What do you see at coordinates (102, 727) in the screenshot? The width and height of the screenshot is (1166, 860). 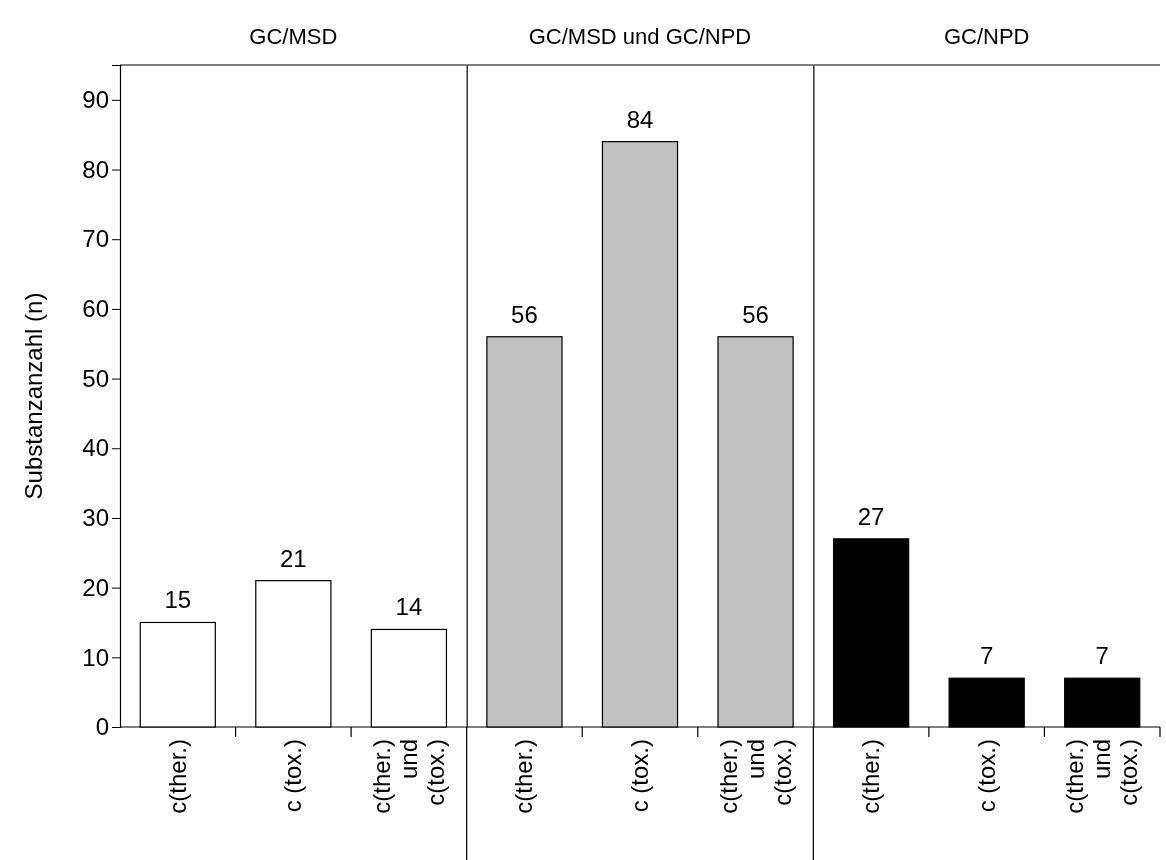 I see `y-tick-label: 0` at bounding box center [102, 727].